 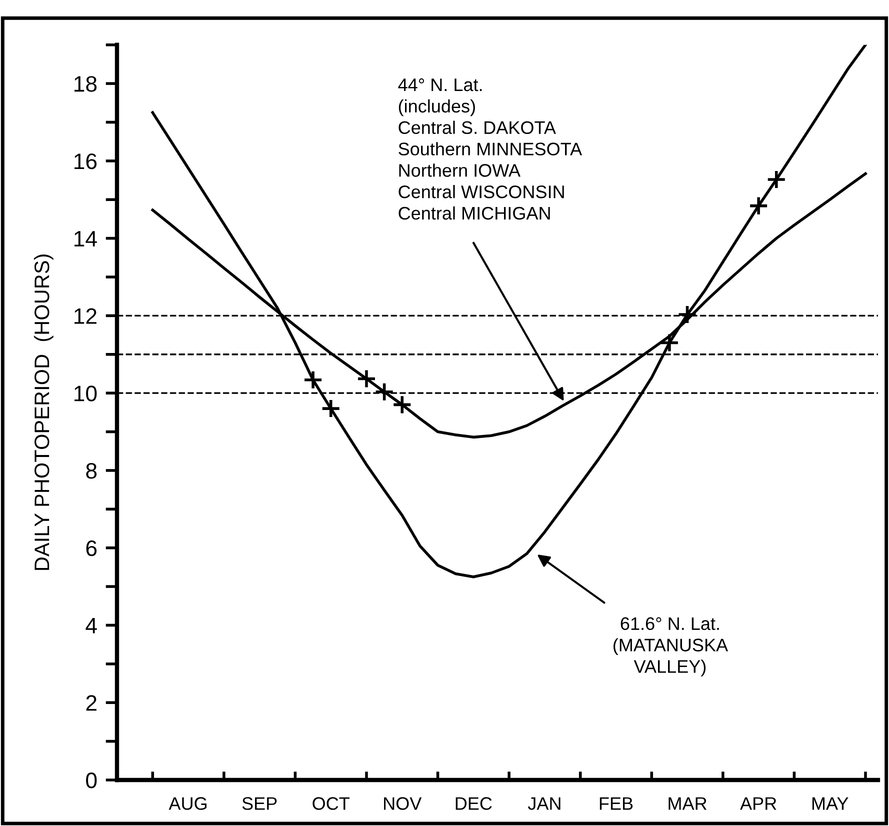 I want to click on x-tick-label: NOV, so click(x=403, y=803).